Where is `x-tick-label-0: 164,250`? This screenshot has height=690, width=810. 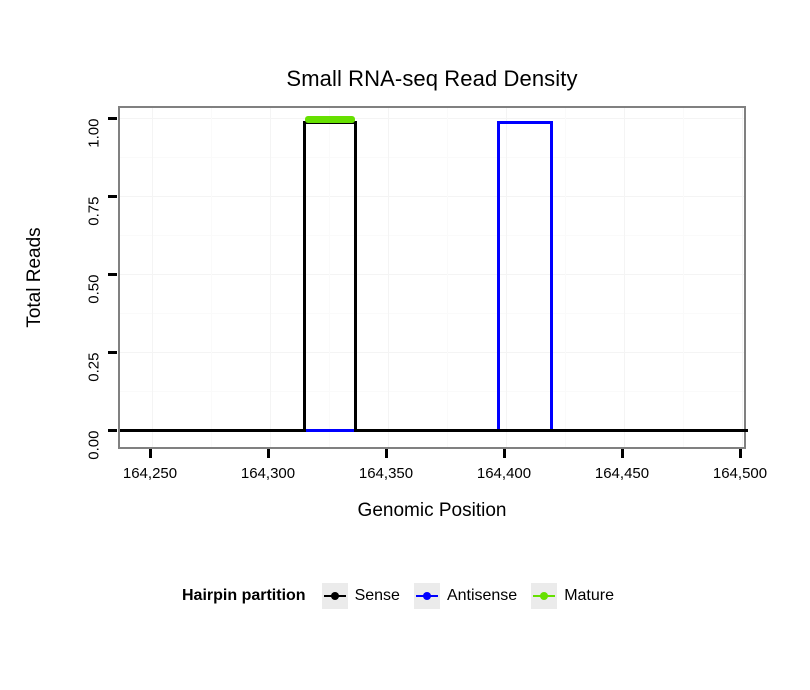 x-tick-label-0: 164,250 is located at coordinates (150, 473).